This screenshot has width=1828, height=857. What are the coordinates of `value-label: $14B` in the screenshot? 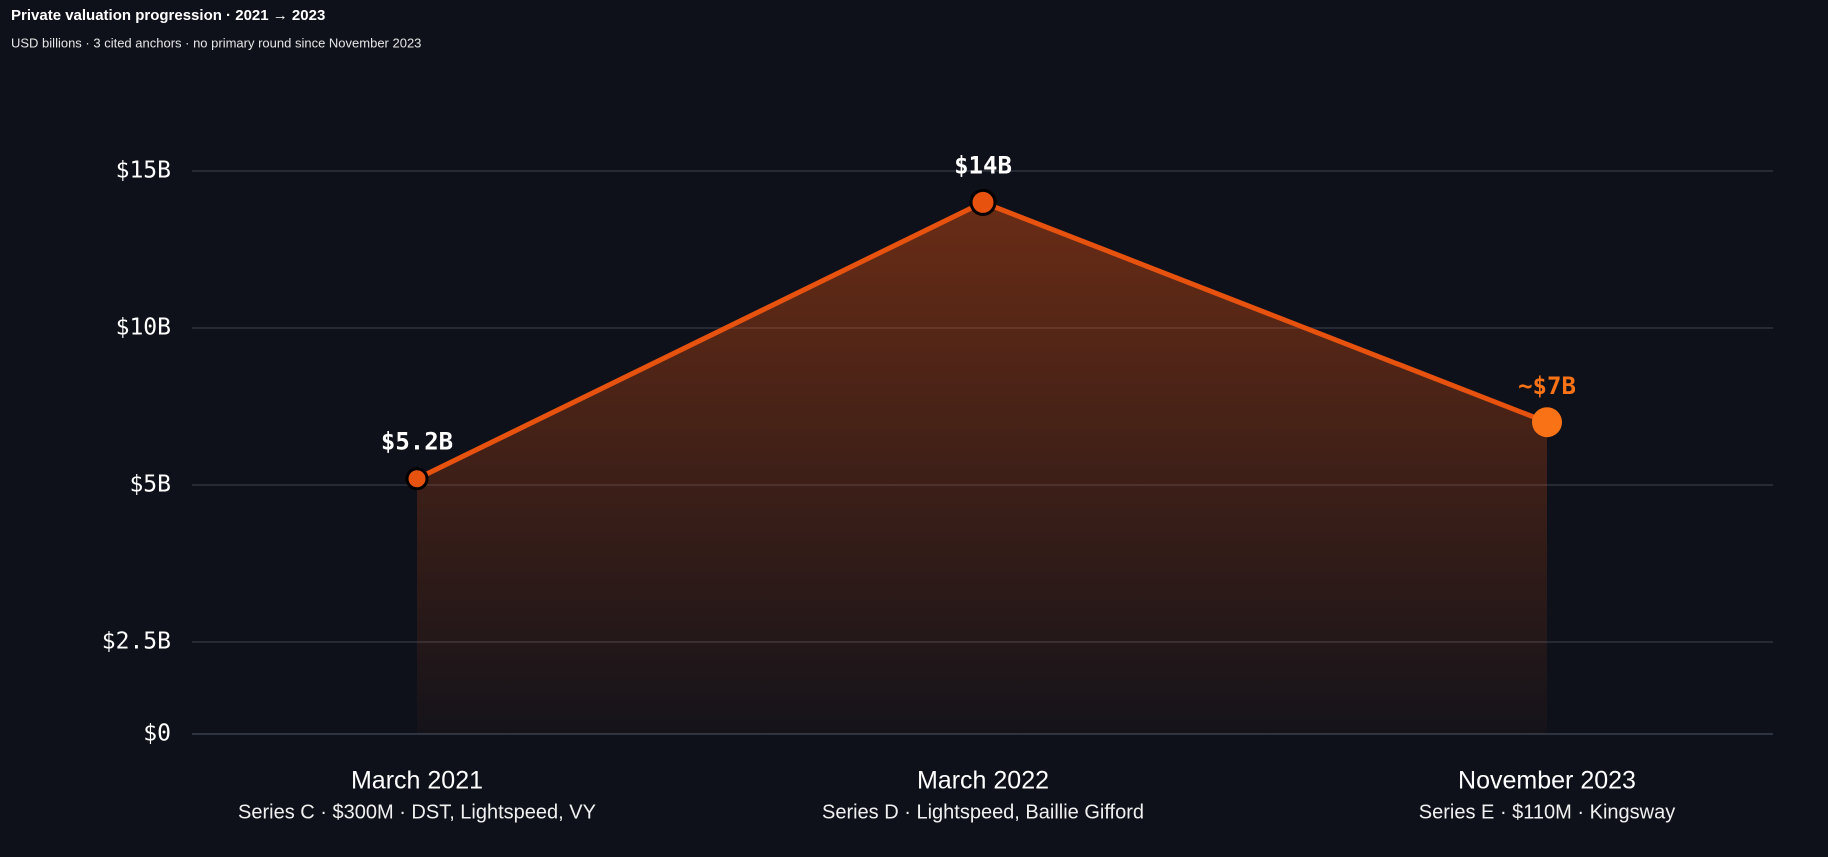 It's located at (983, 165).